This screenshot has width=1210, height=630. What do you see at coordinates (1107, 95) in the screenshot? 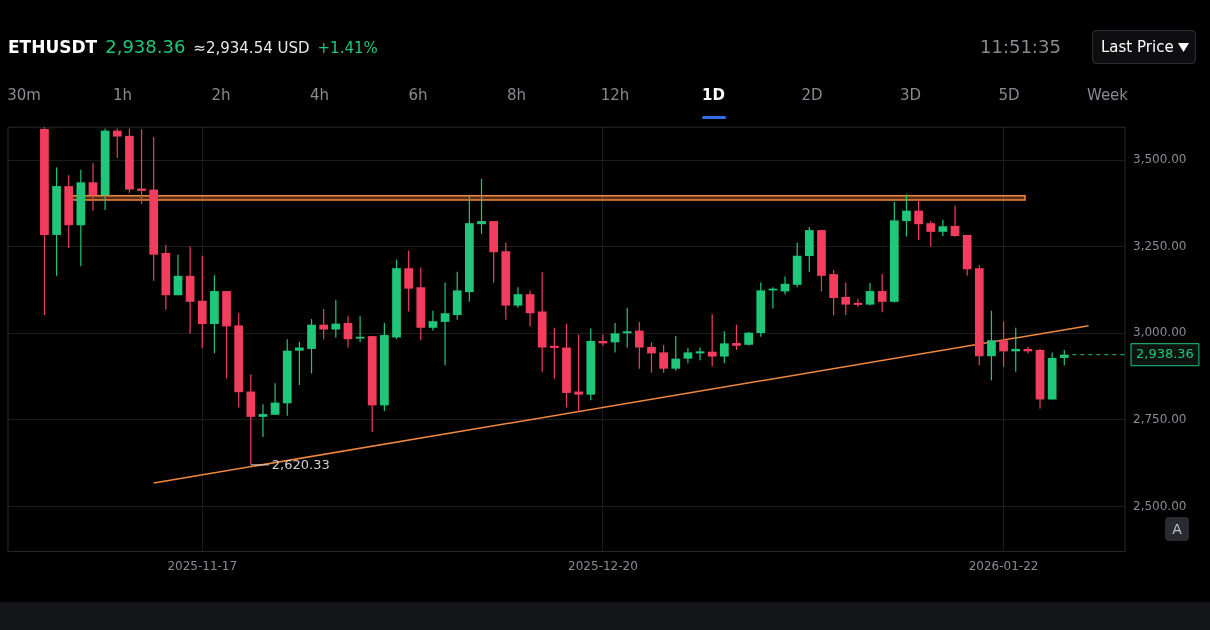
I see `text: Week` at bounding box center [1107, 95].